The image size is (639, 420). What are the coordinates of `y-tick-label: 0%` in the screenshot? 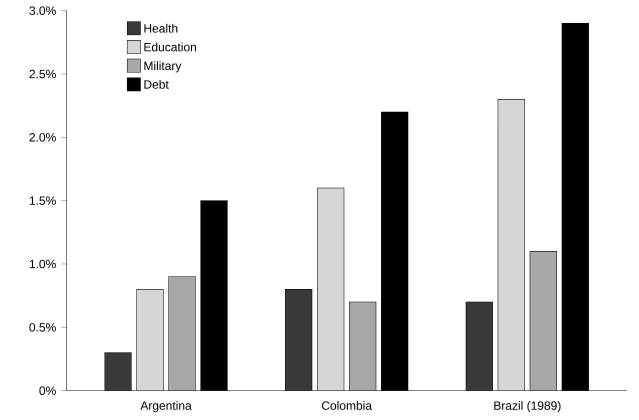 It's located at (47, 390).